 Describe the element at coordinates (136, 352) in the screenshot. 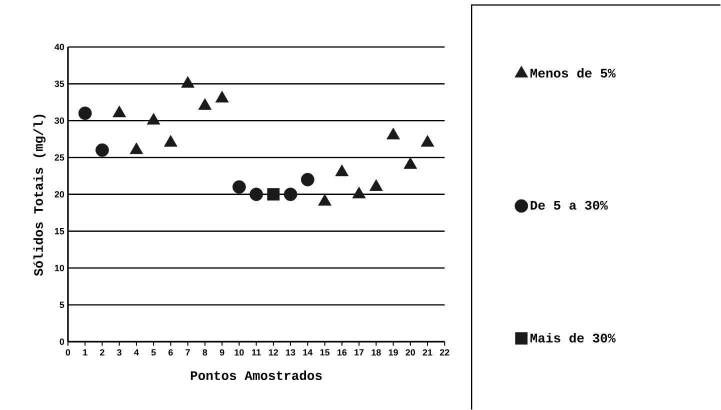

I see `x-tick-label: 4` at that location.